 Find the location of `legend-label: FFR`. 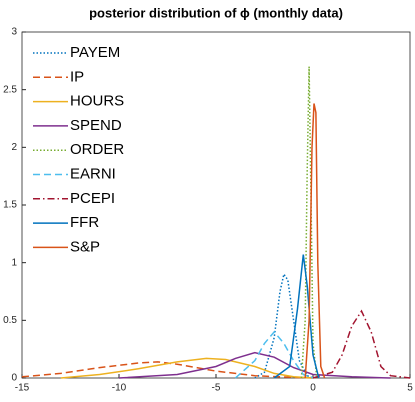

legend-label: FFR is located at coordinates (84, 222).